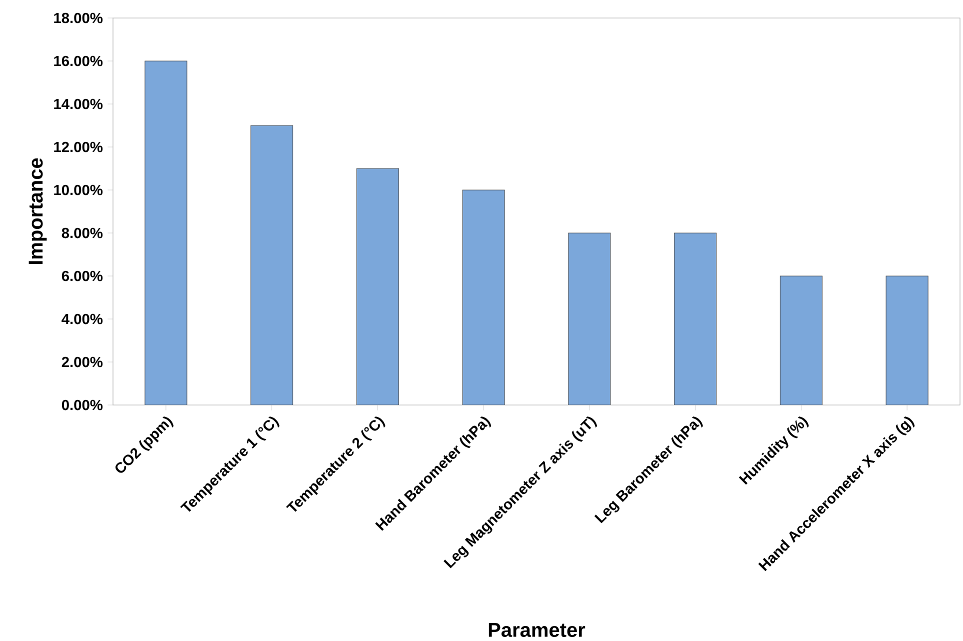  What do you see at coordinates (82, 275) in the screenshot?
I see `y-tick-label: 6.00%` at bounding box center [82, 275].